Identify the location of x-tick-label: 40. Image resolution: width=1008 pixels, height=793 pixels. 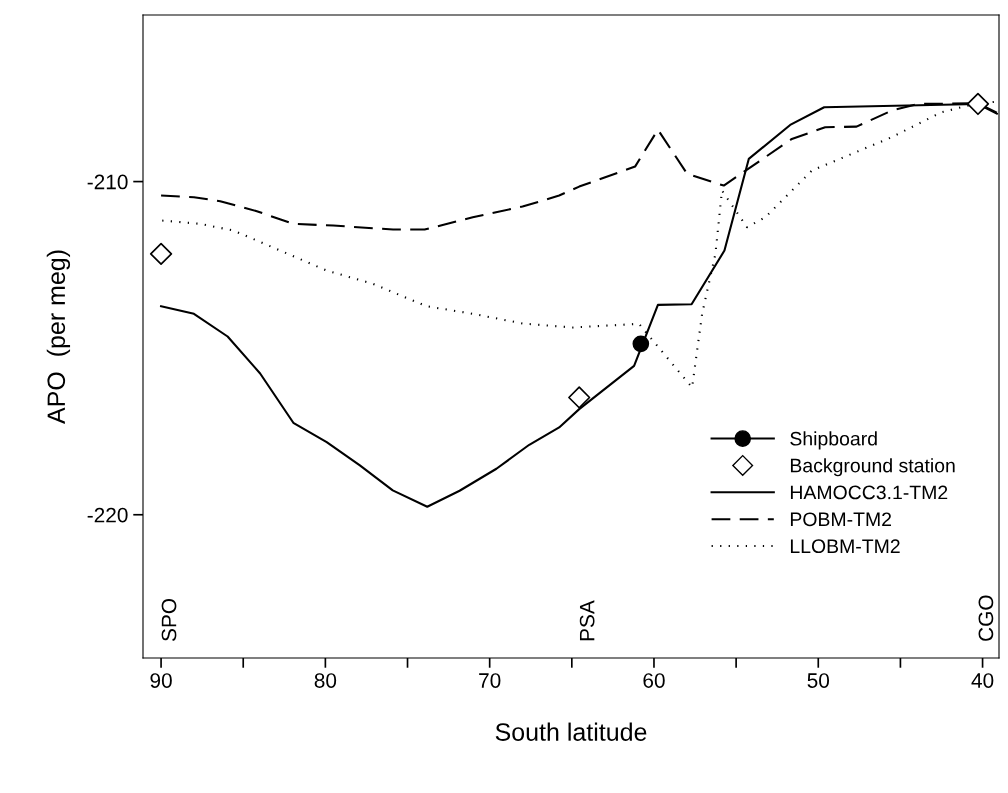
(982, 680).